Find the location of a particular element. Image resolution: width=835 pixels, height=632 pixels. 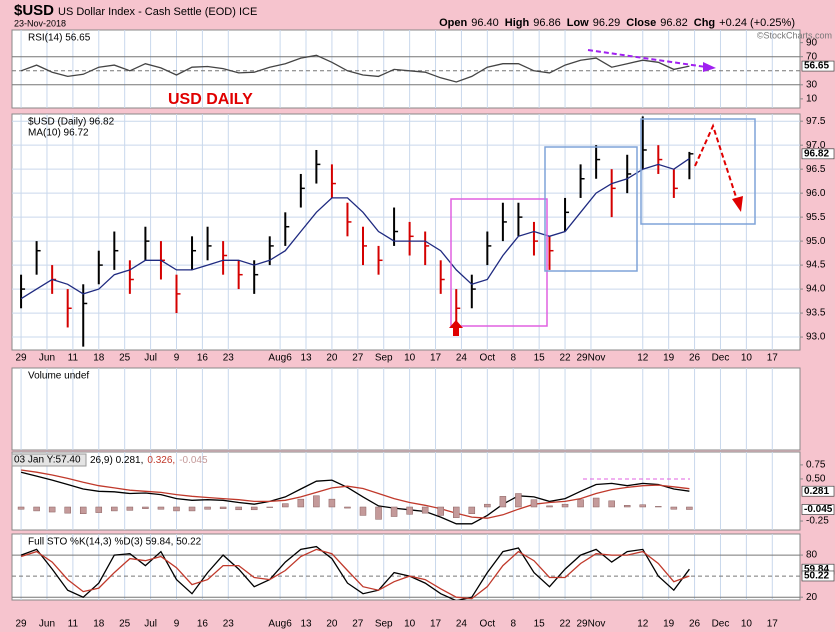

tooltip-box is located at coordinates (49, 460).